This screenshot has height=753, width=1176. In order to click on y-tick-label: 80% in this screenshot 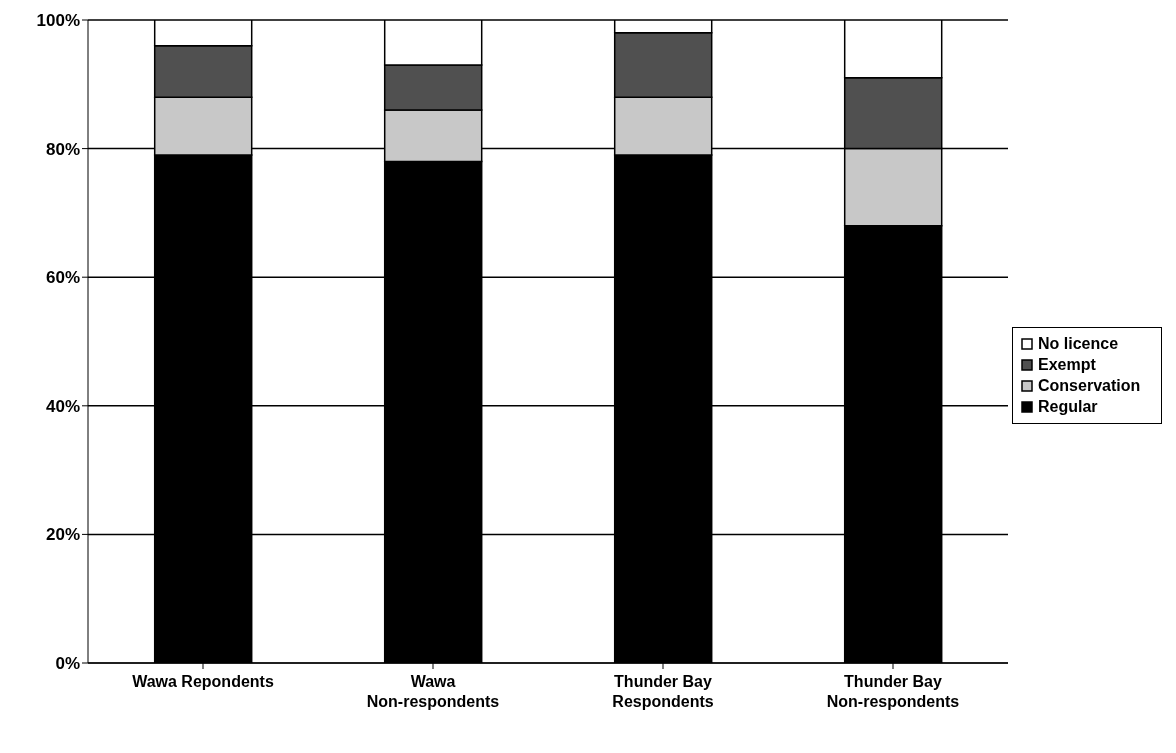, I will do `click(62, 149)`.